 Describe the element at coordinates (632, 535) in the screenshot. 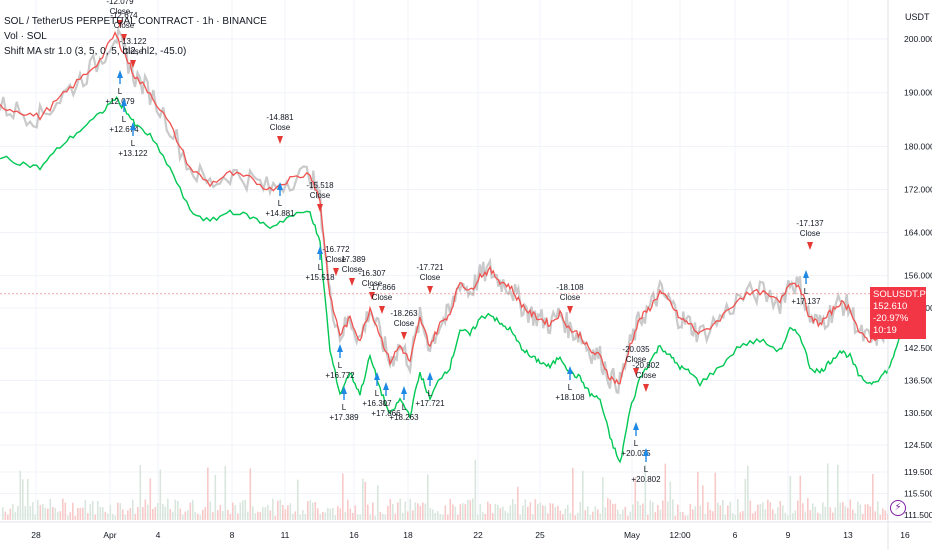

I see `time-tick-label: May` at that location.